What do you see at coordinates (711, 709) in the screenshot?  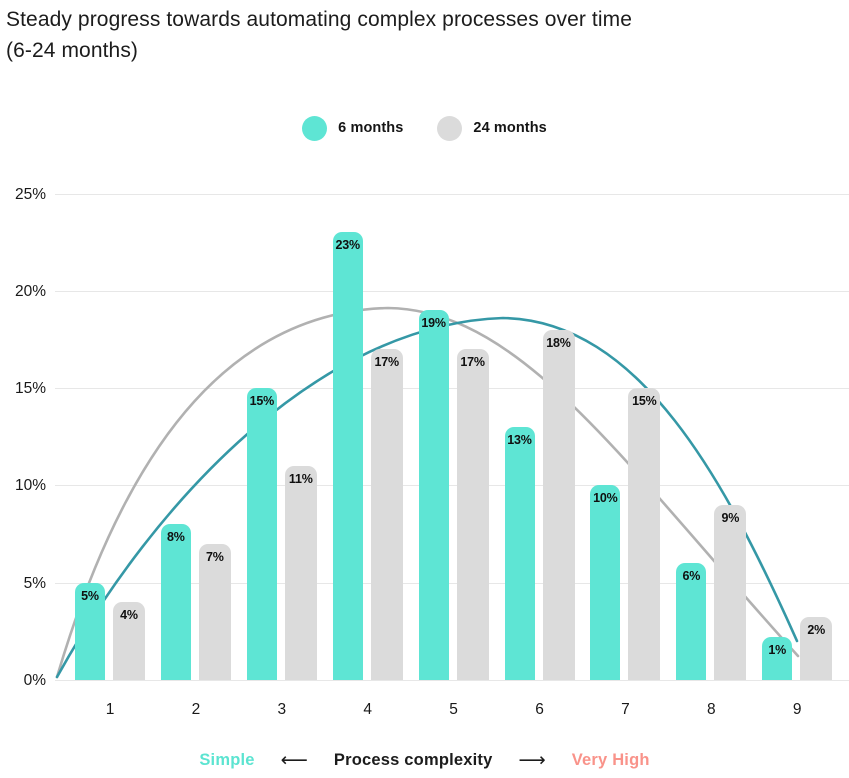 I see `x-tick-8: 8` at bounding box center [711, 709].